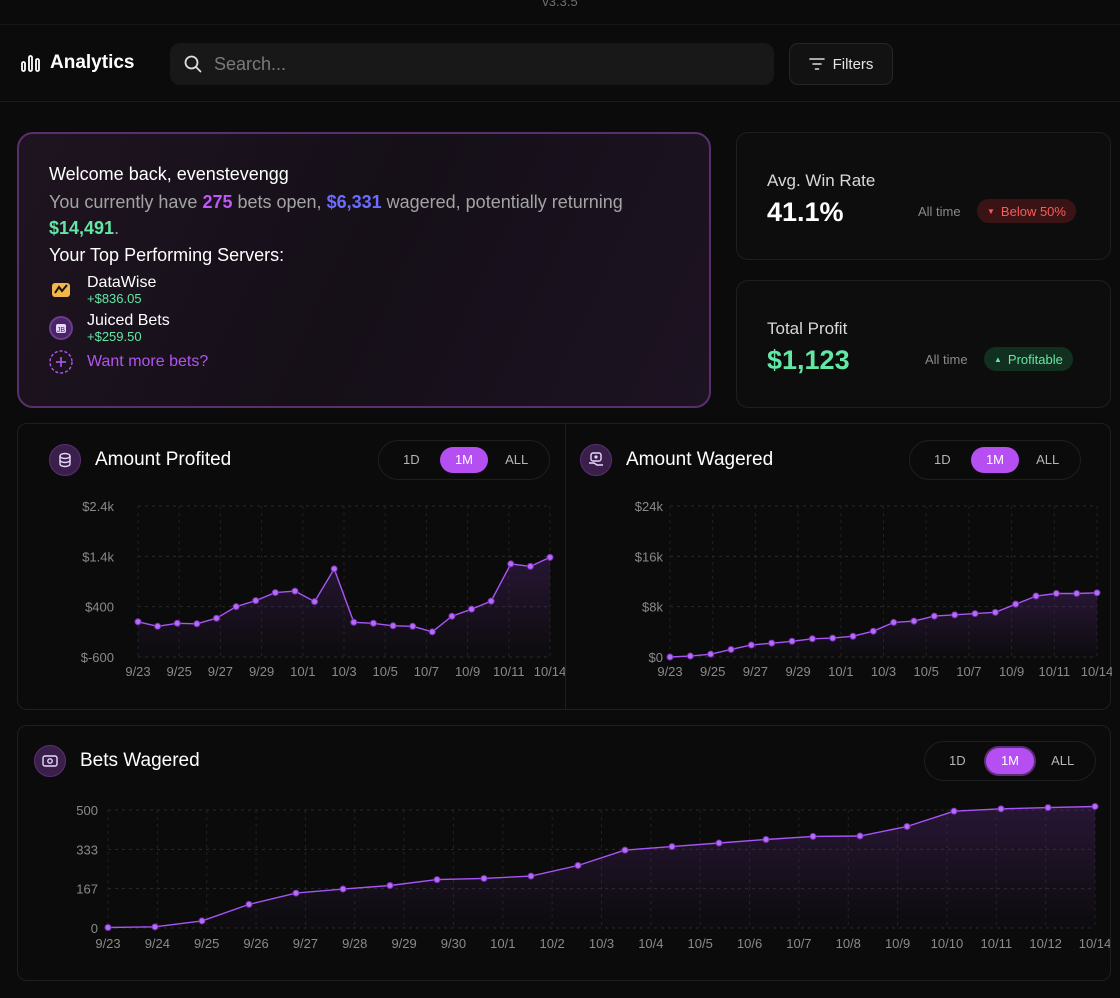 The width and height of the screenshot is (1120, 998). What do you see at coordinates (77, 63) in the screenshot?
I see `brand: Analytics` at bounding box center [77, 63].